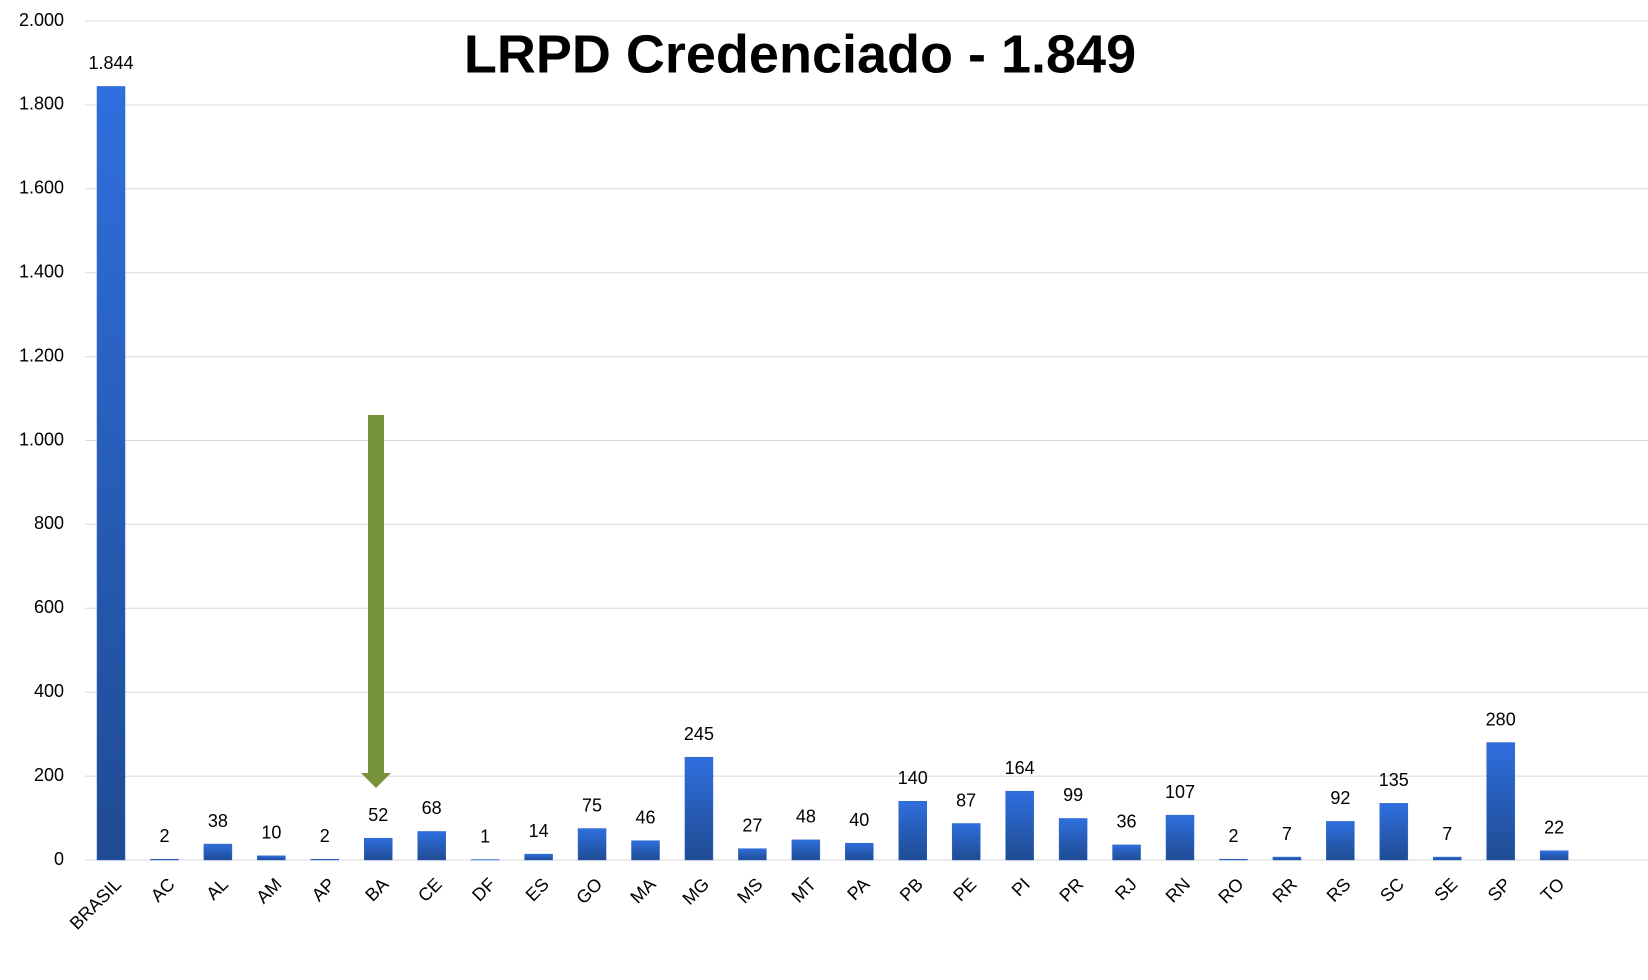 The height and width of the screenshot is (980, 1648). Describe the element at coordinates (642, 890) in the screenshot. I see `x-tick-label: MA` at that location.